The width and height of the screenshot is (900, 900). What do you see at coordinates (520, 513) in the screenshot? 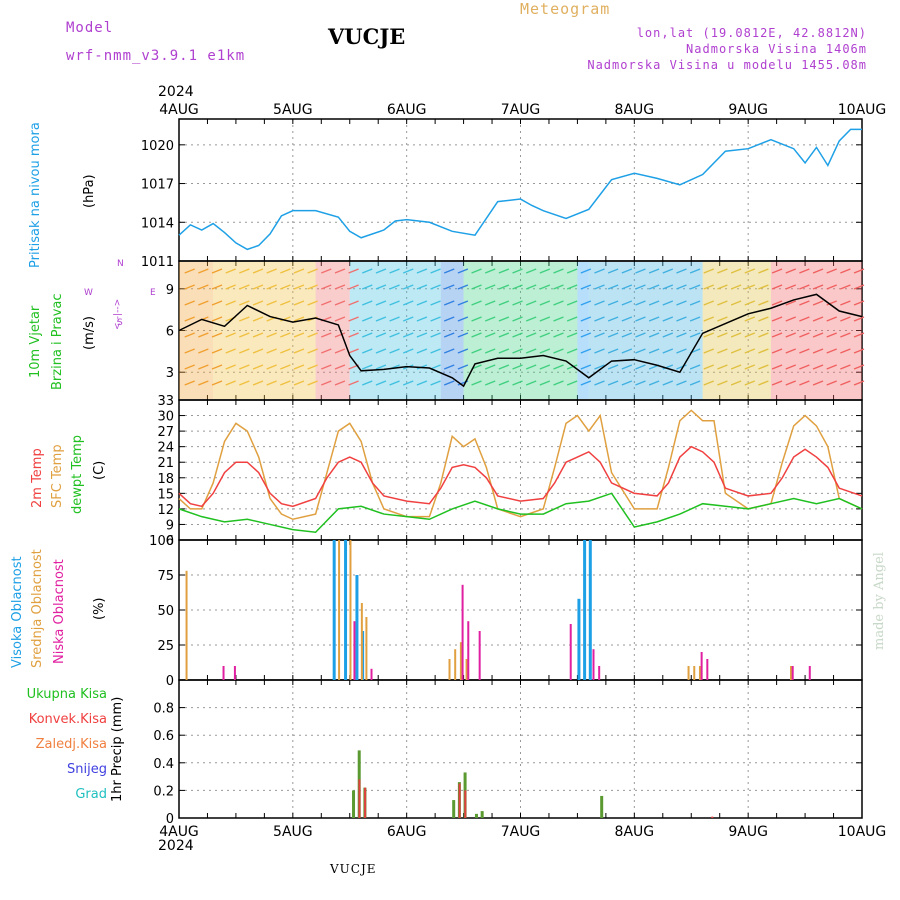
I see `dewpt-line` at bounding box center [520, 513].